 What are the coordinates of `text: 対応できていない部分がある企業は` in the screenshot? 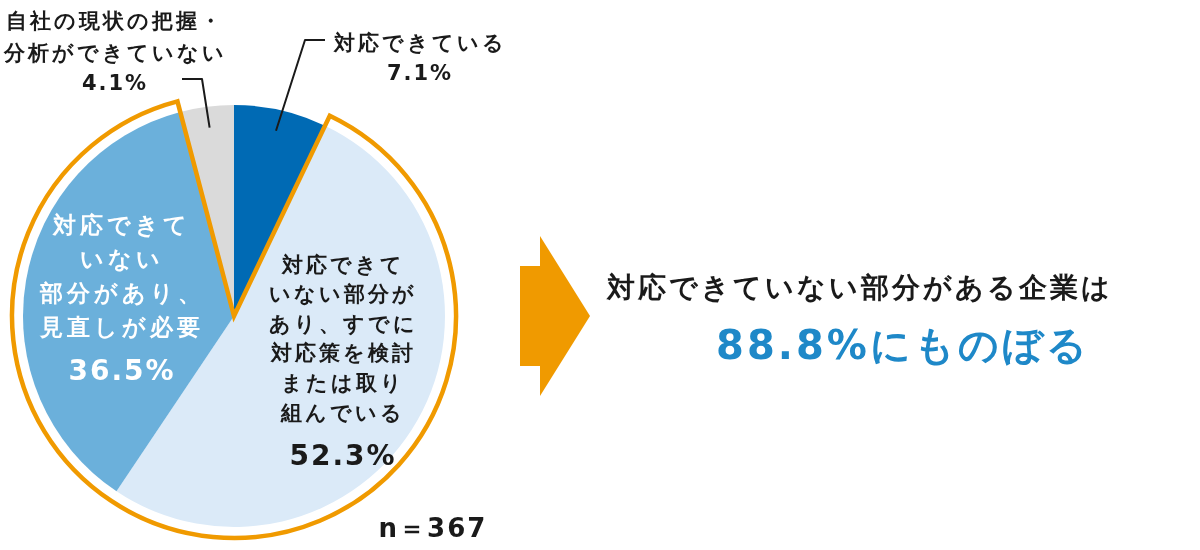 It's located at (859, 288).